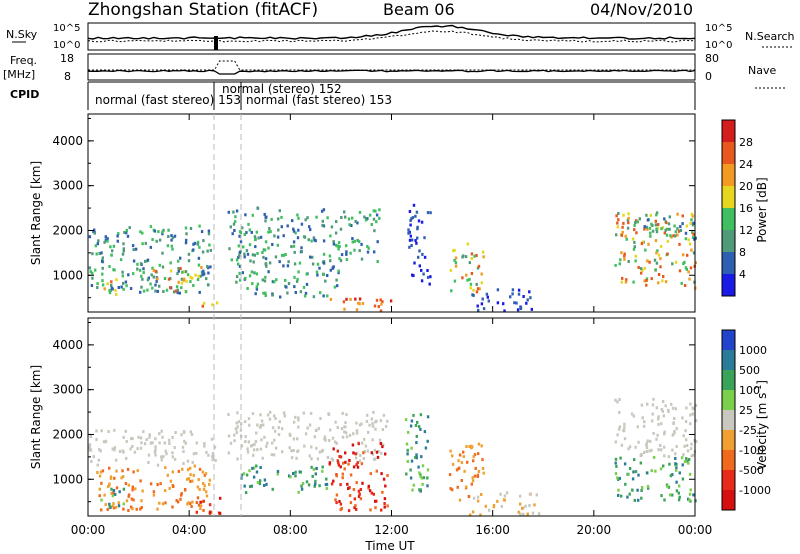 This screenshot has height=554, width=800. Describe the element at coordinates (67, 186) in the screenshot. I see `y-tick-label: 3000` at that location.